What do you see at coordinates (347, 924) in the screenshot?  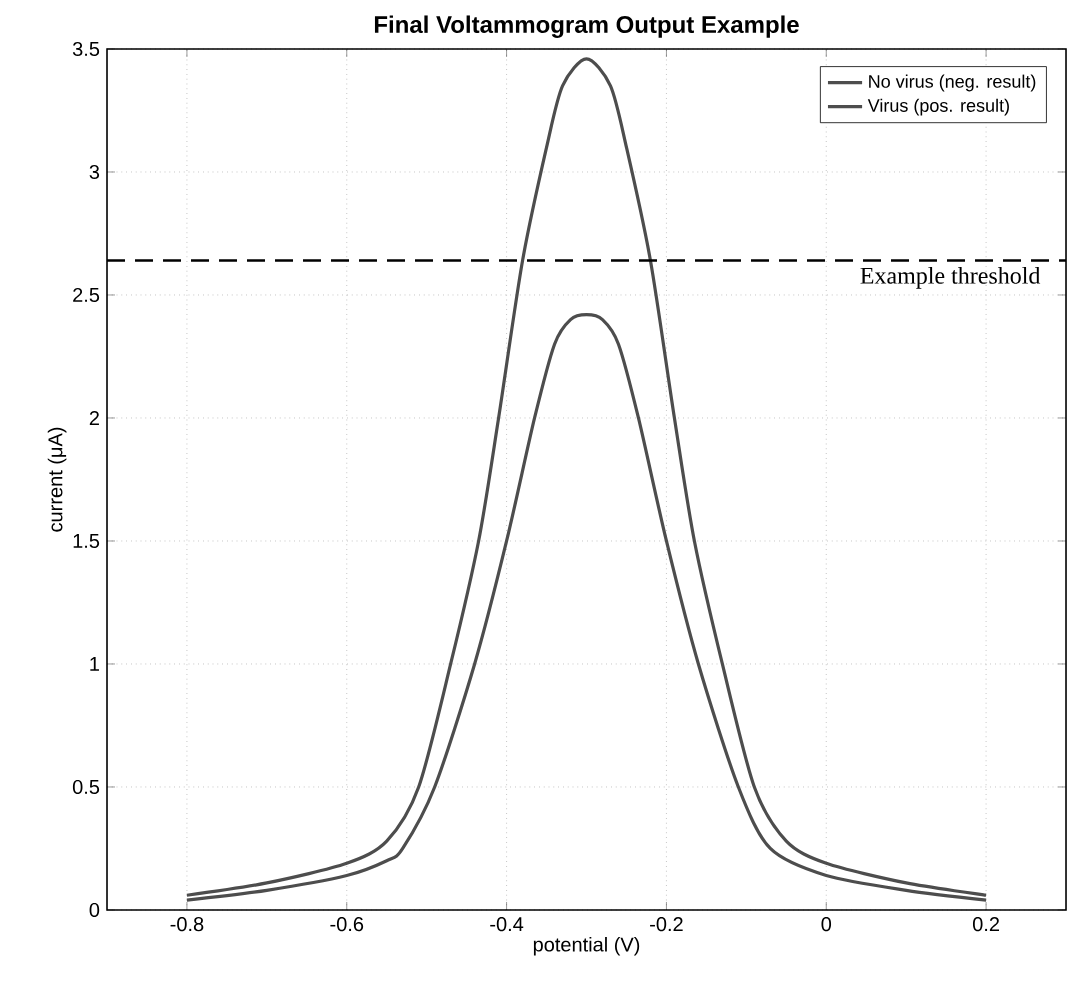 I see `x-tick-label: -0.6` at bounding box center [347, 924].